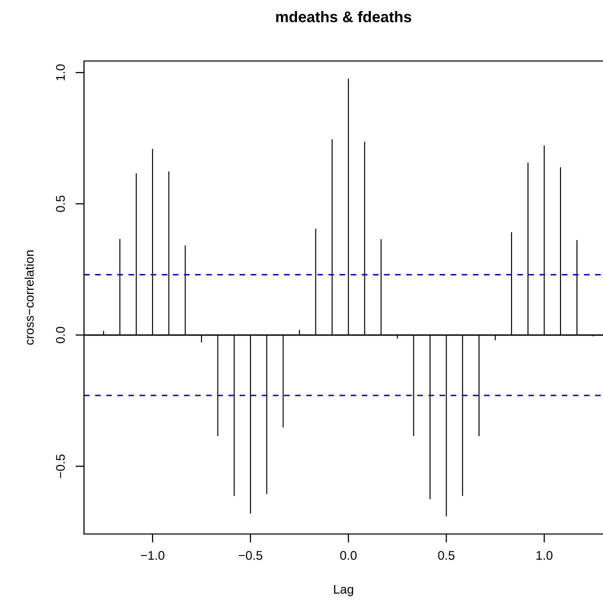 The height and width of the screenshot is (610, 603). Describe the element at coordinates (348, 555) in the screenshot. I see `x-tick-label: 0.0` at that location.